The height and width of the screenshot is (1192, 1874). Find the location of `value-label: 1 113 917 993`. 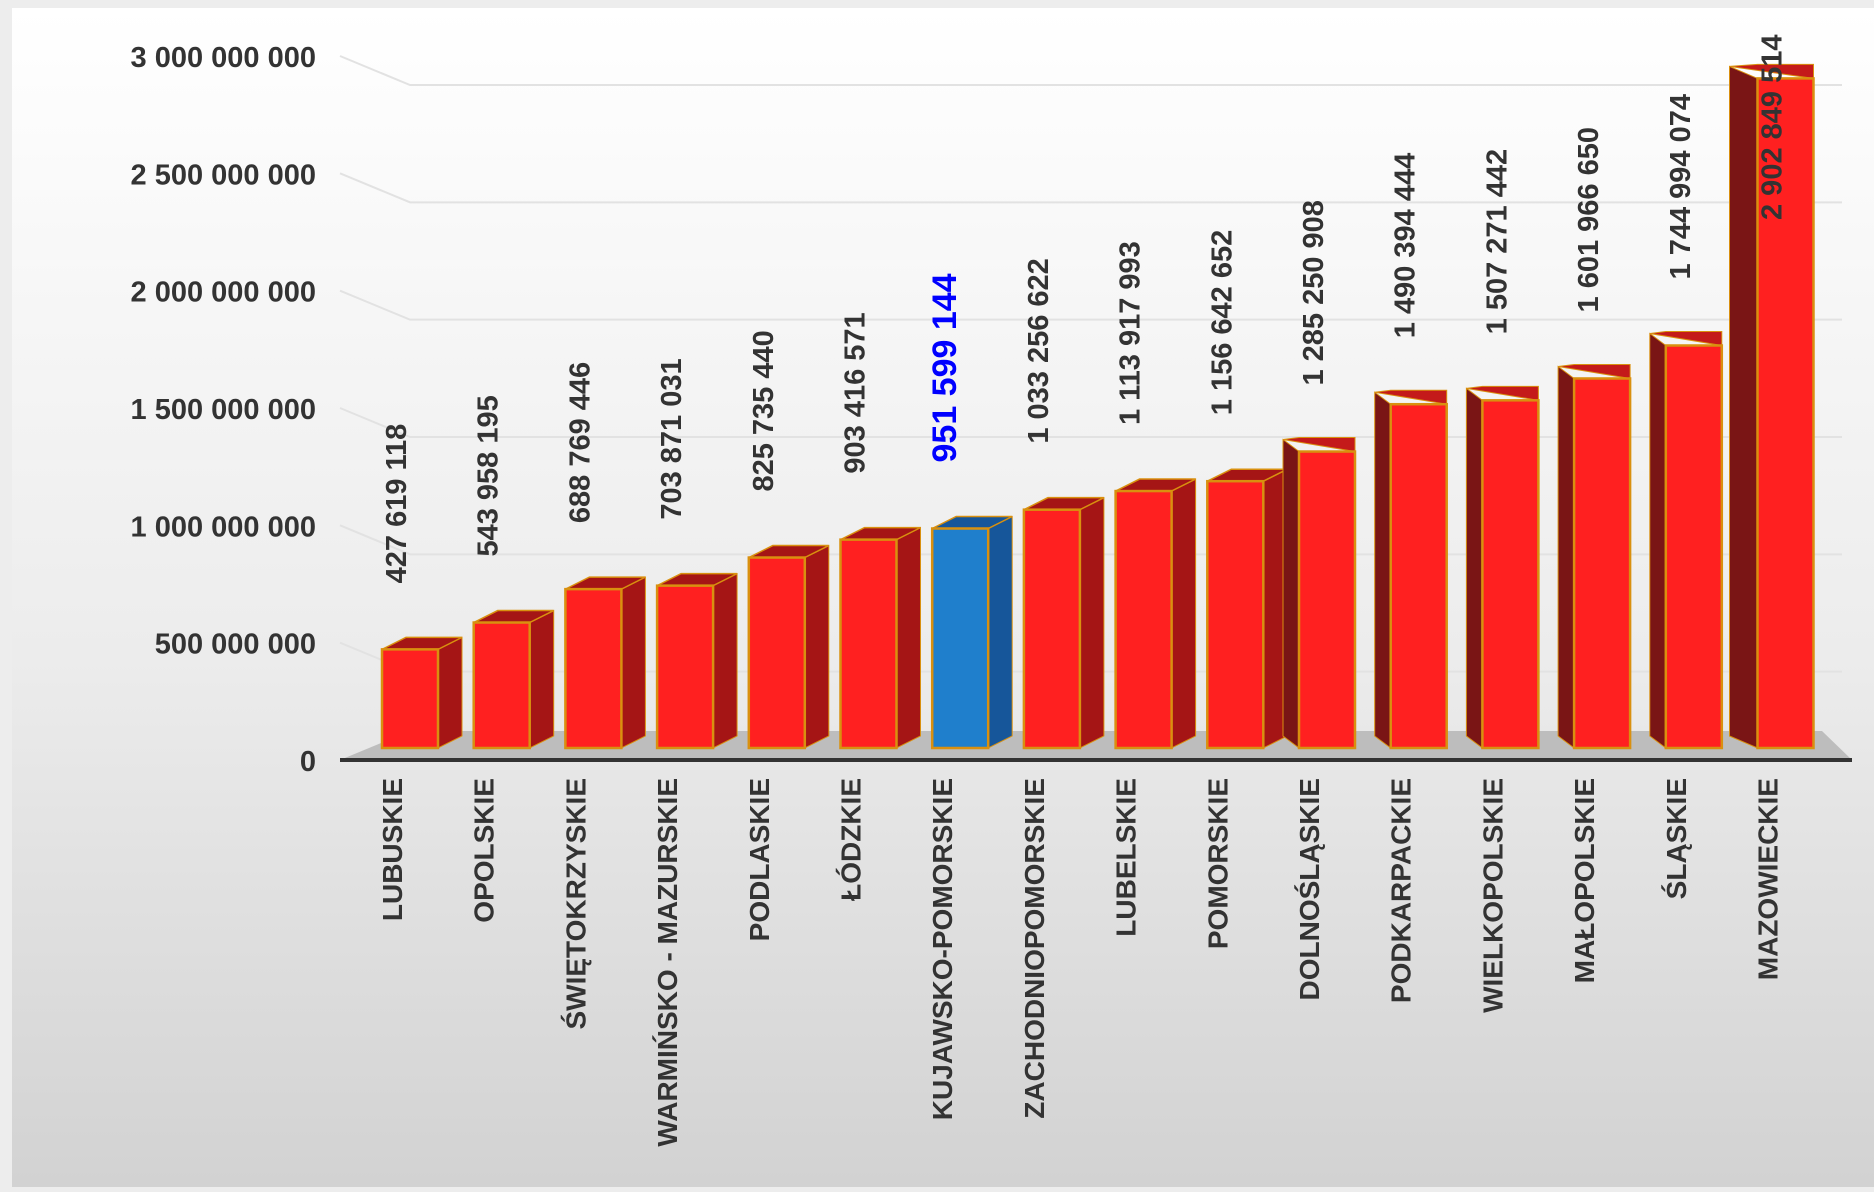

value-label: 1 113 917 993 is located at coordinates (1131, 333).